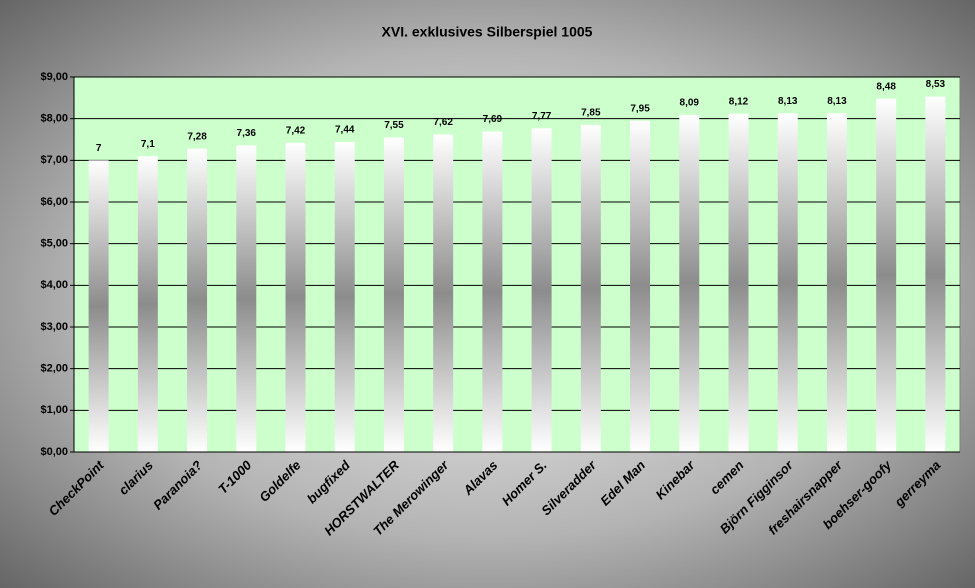 This screenshot has height=588, width=975. I want to click on y-tick-label: $5,00, so click(54, 244).